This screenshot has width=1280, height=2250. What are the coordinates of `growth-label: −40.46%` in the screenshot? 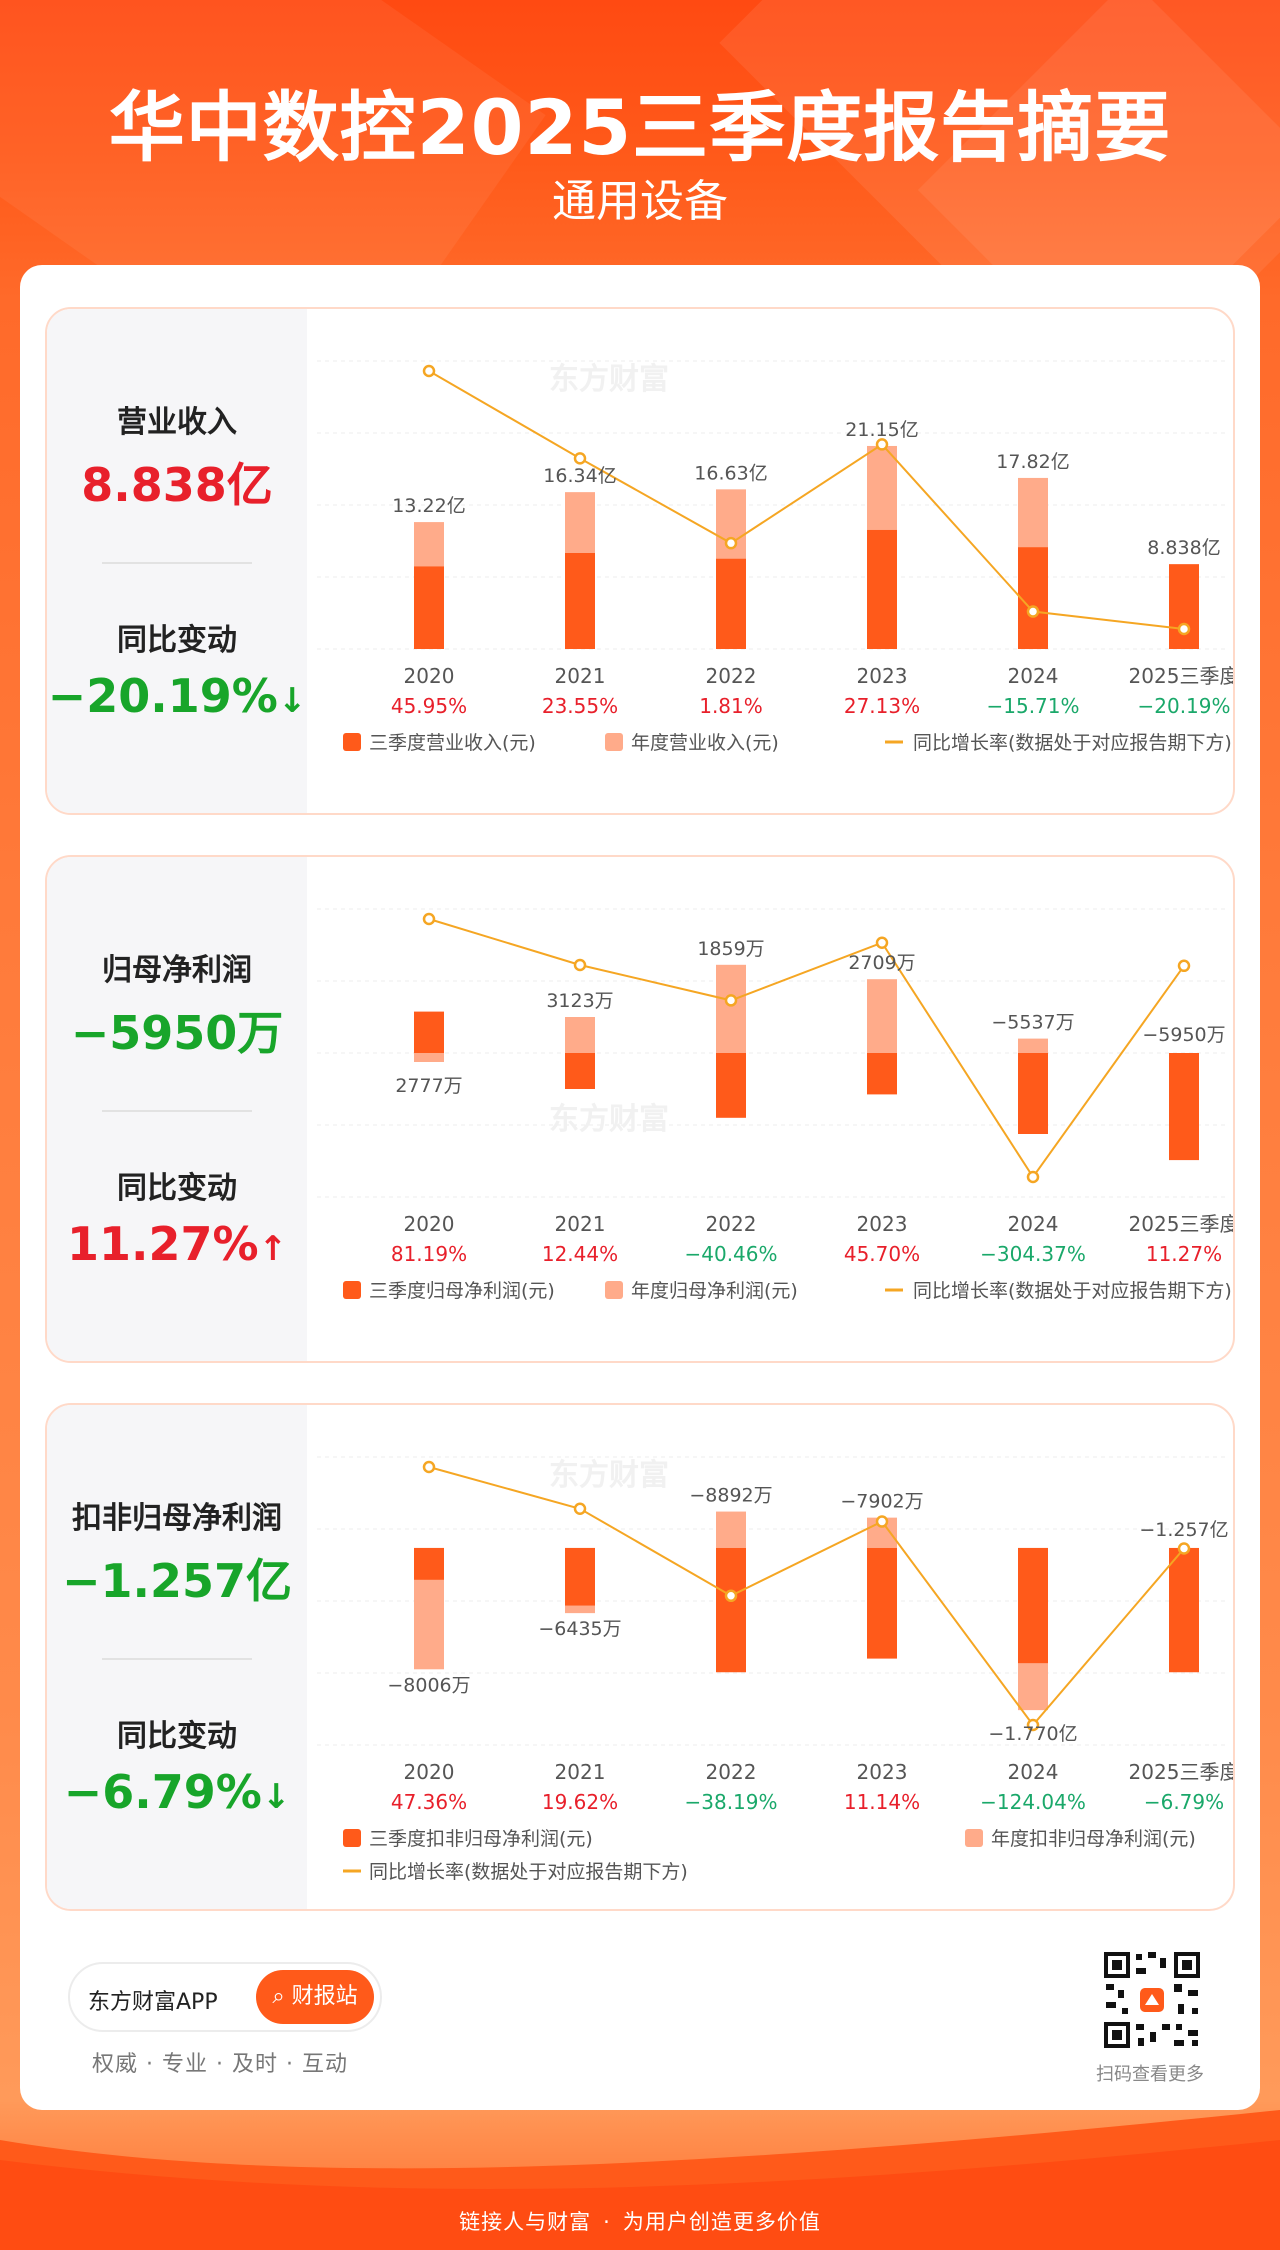 It's located at (730, 1254).